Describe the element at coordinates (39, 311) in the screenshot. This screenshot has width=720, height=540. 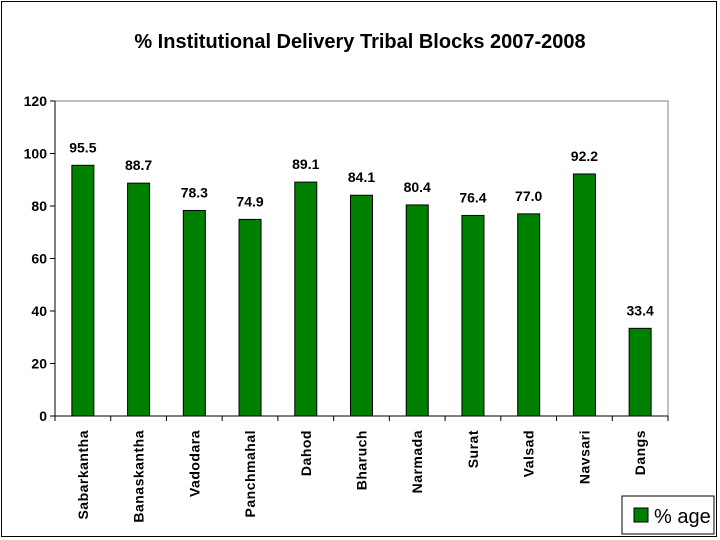
I see `y-tick-label: 40` at that location.